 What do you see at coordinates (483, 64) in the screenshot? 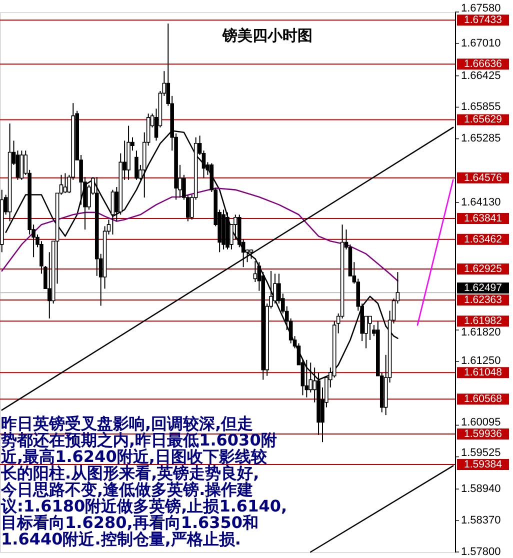
I see `ref-line-label: 1.66636` at bounding box center [483, 64].